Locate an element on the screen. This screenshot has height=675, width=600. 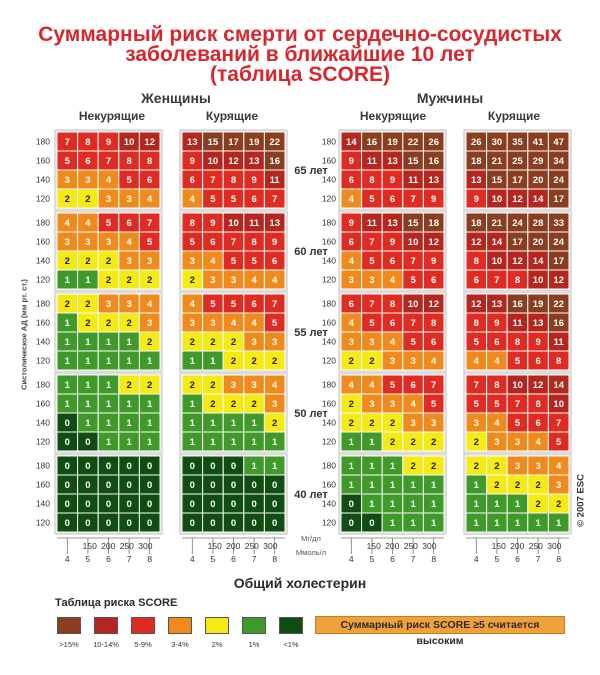
chart-title-line2: заболеваний в ближайшие 10 лет is located at coordinates (300, 54).